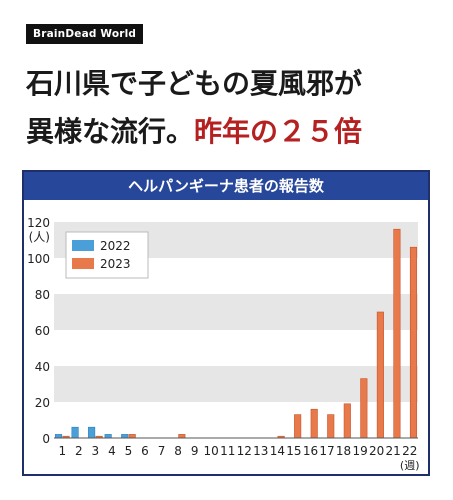 The height and width of the screenshot is (500, 453). I want to click on x-tick-label: 14, so click(277, 451).